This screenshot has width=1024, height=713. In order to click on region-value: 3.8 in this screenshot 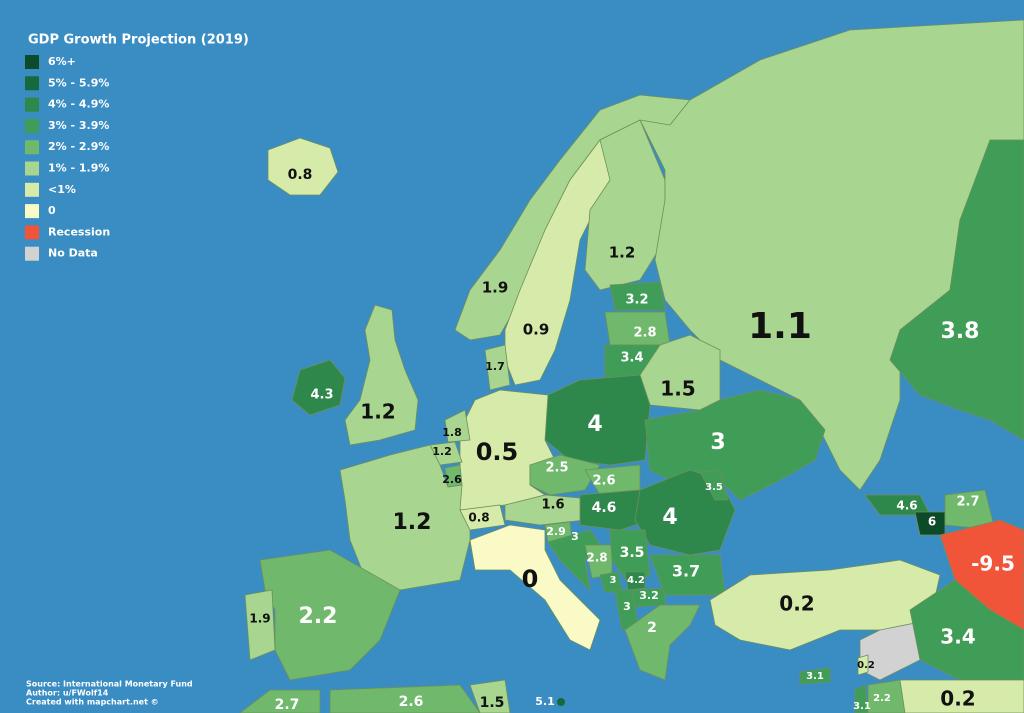, I will do `click(960, 331)`.